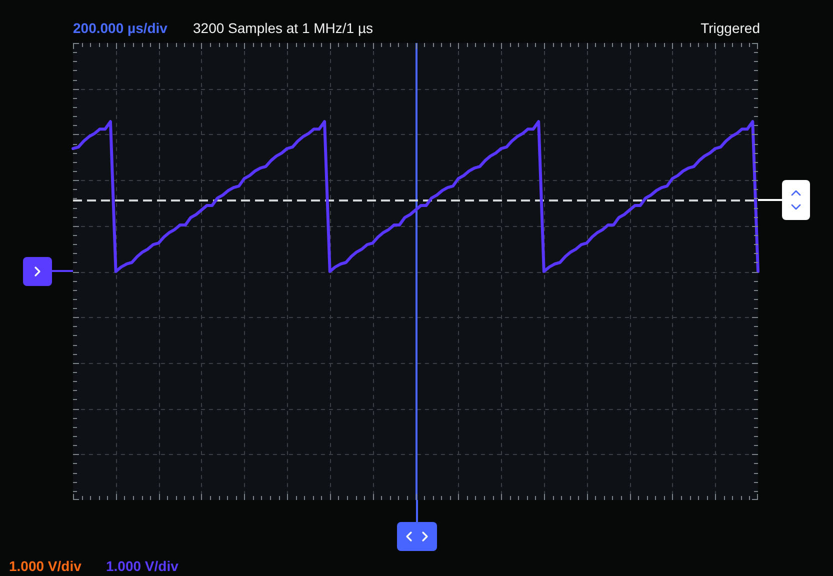 Image resolution: width=833 pixels, height=576 pixels. I want to click on text: 200.000 µs/div, so click(120, 28).